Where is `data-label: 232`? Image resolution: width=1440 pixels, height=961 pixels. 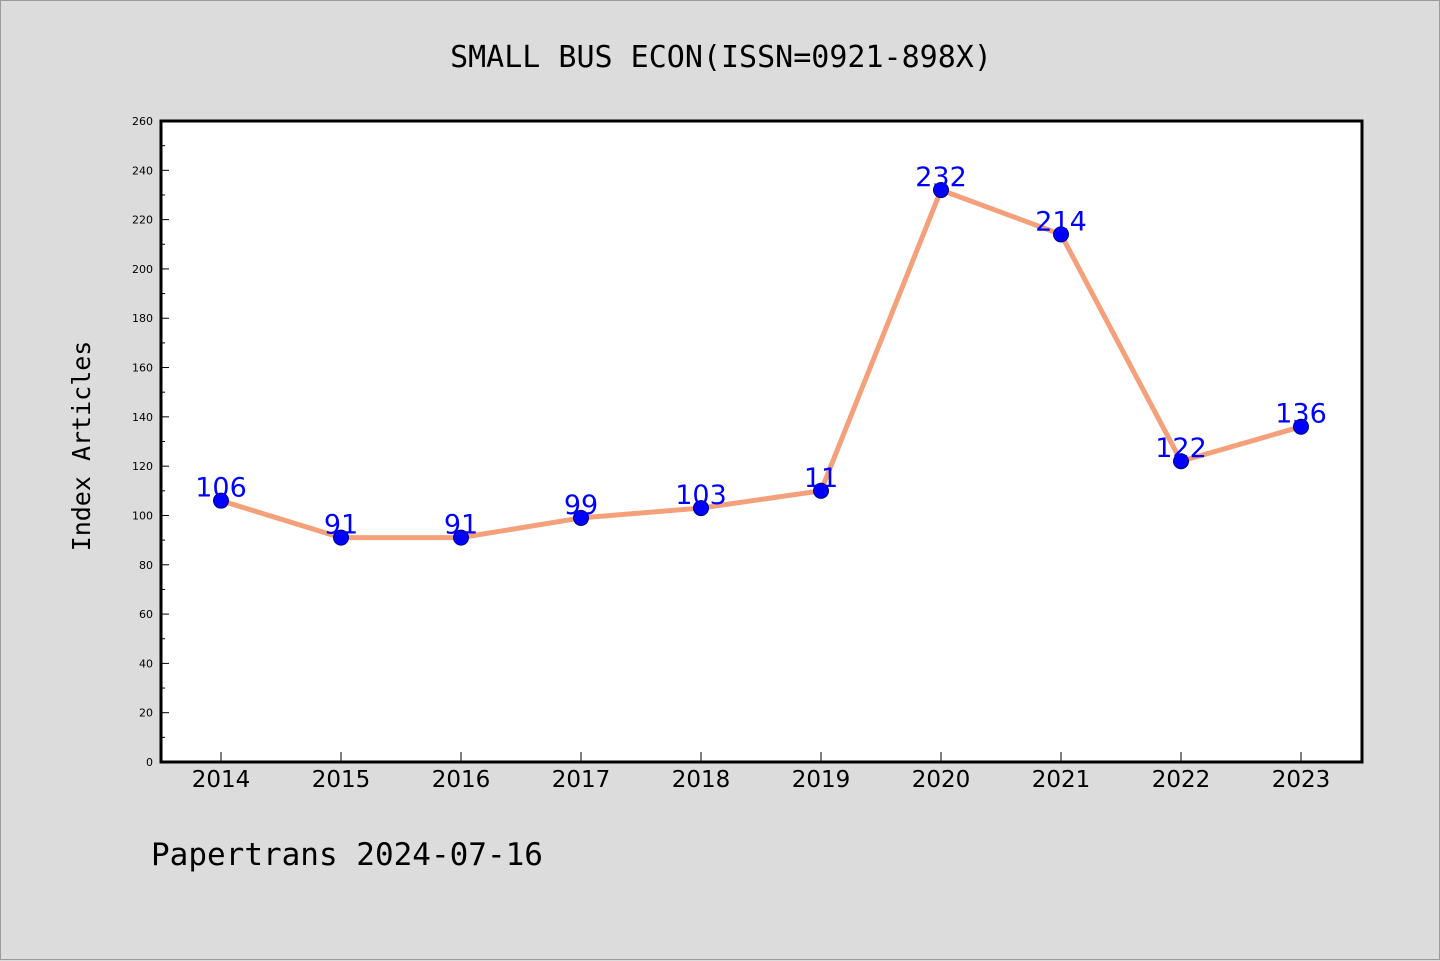 data-label: 232 is located at coordinates (941, 177).